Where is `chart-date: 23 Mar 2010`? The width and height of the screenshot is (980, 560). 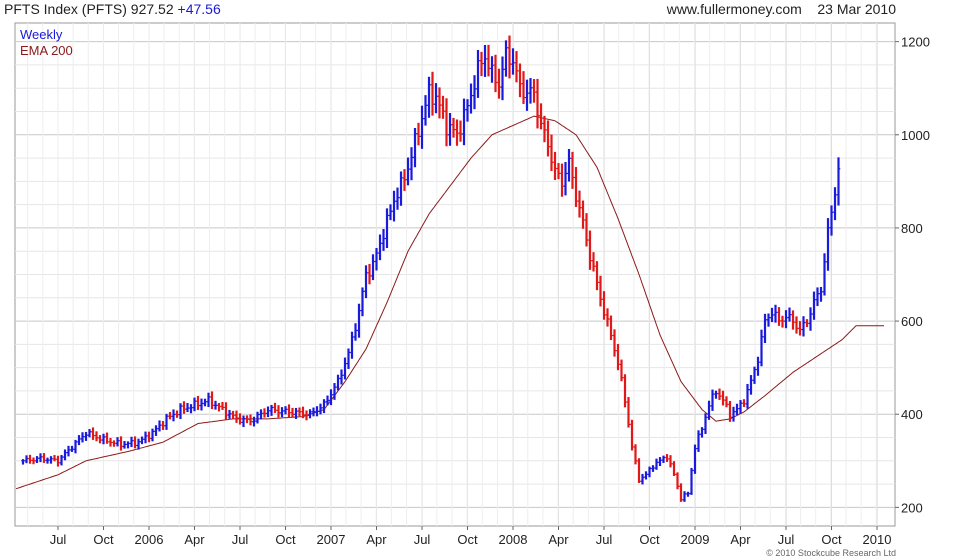 chart-date: 23 Mar 2010 is located at coordinates (856, 9).